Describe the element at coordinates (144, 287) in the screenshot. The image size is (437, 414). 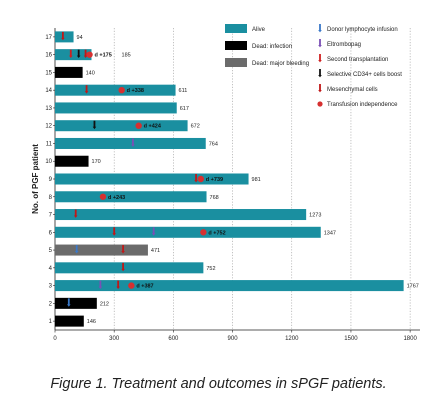
I see `day-label: d +387` at that location.